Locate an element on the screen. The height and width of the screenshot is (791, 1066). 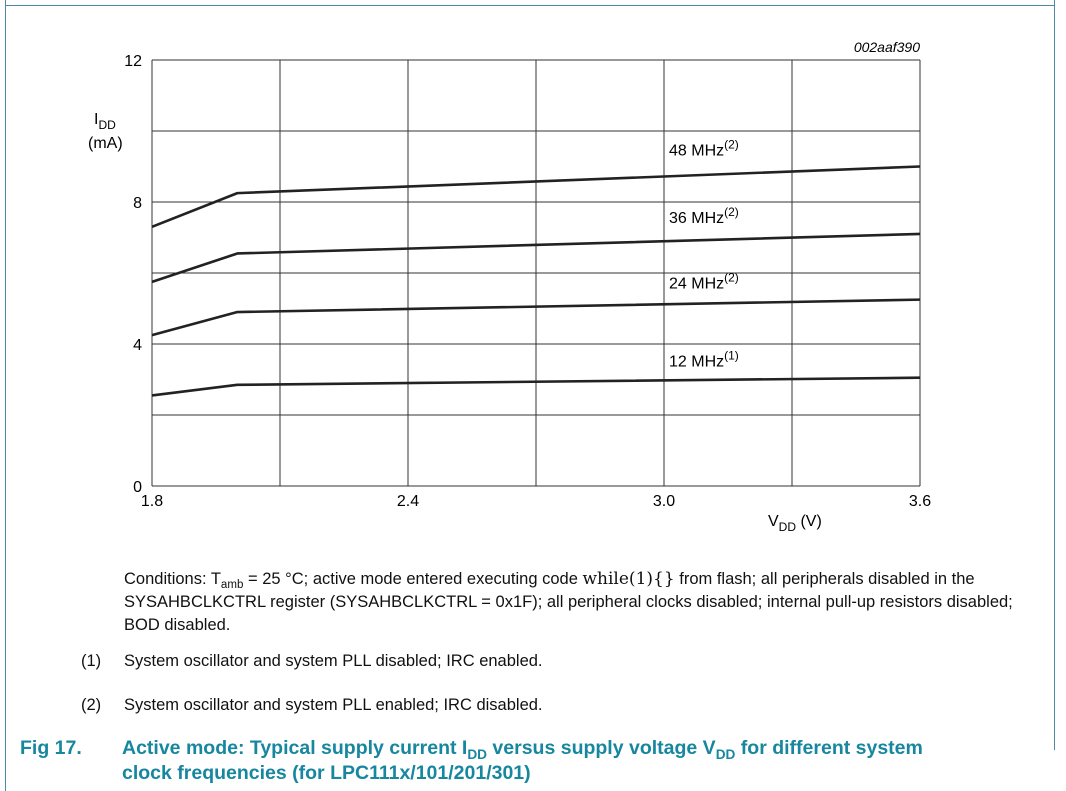
y-axis-unit: (mA) is located at coordinates (105, 143).